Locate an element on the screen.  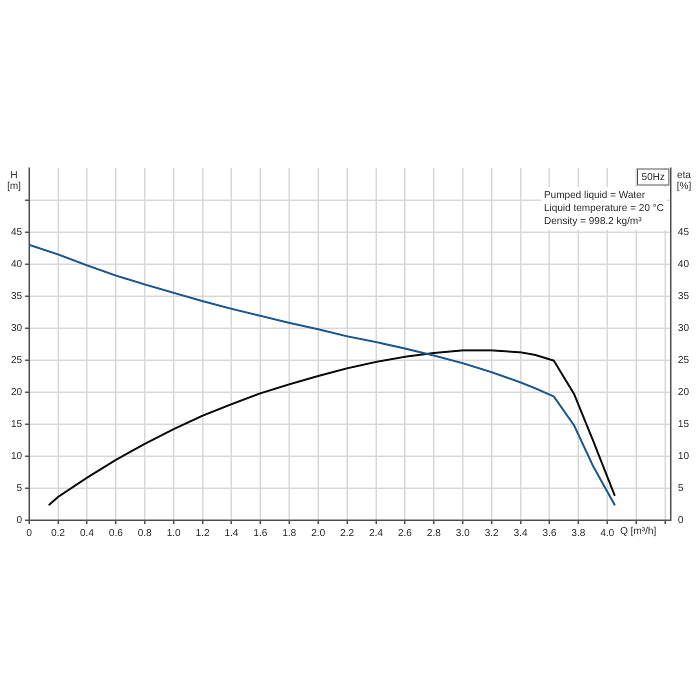
y2-tick-label: 5 is located at coordinates (681, 488).